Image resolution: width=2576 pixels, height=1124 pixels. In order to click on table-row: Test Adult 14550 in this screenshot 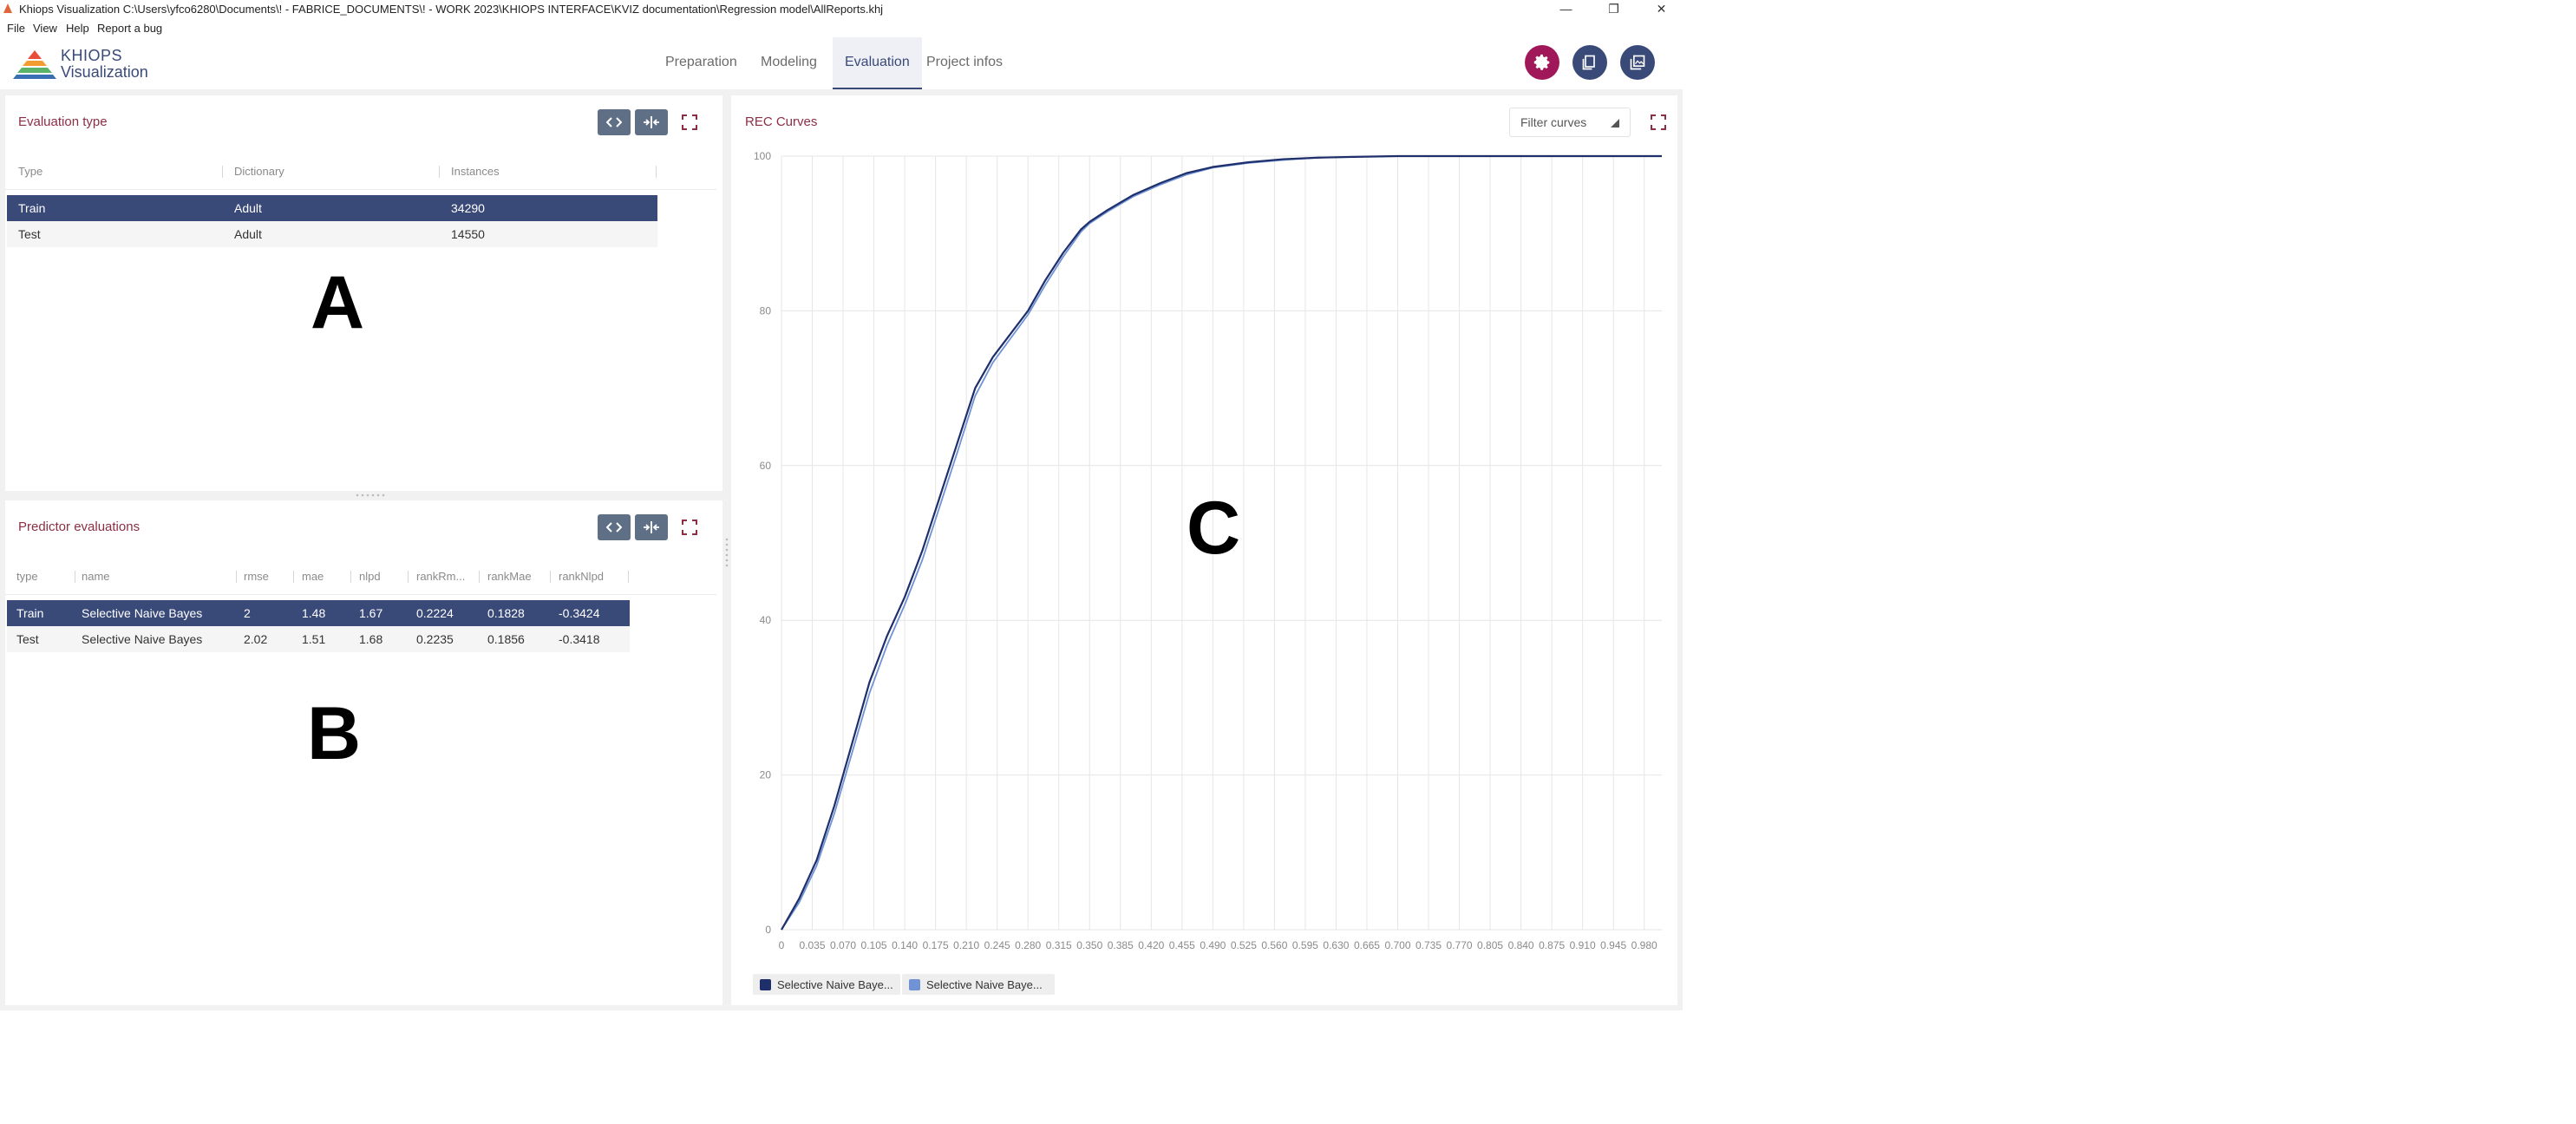, I will do `click(332, 234)`.